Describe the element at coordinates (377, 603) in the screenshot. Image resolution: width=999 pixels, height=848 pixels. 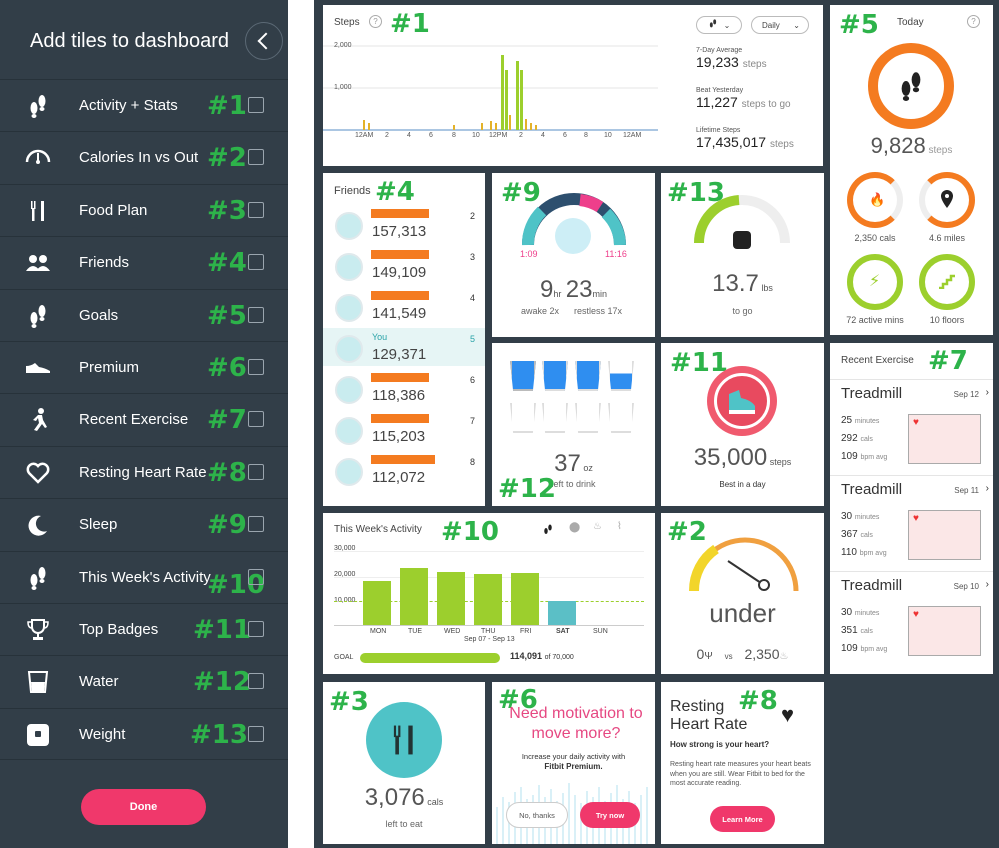
I see `bar-mon` at that location.